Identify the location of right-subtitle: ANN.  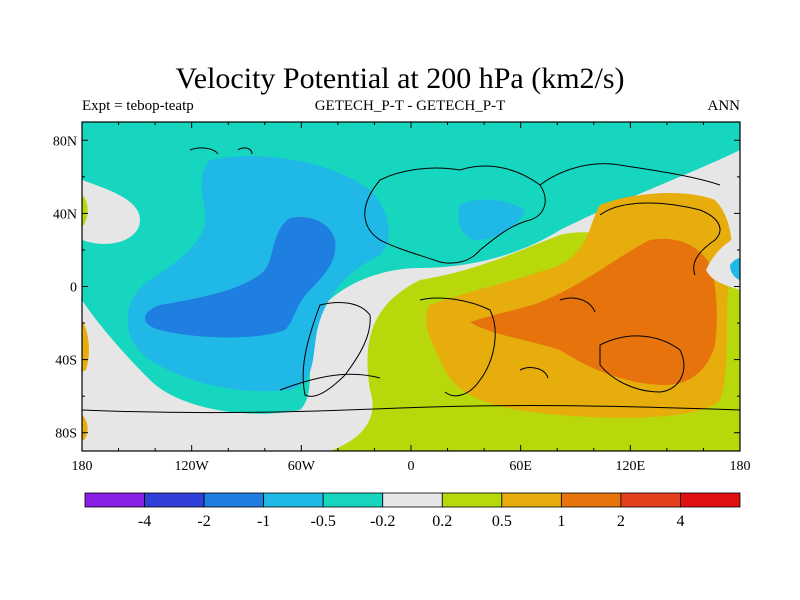
(724, 106).